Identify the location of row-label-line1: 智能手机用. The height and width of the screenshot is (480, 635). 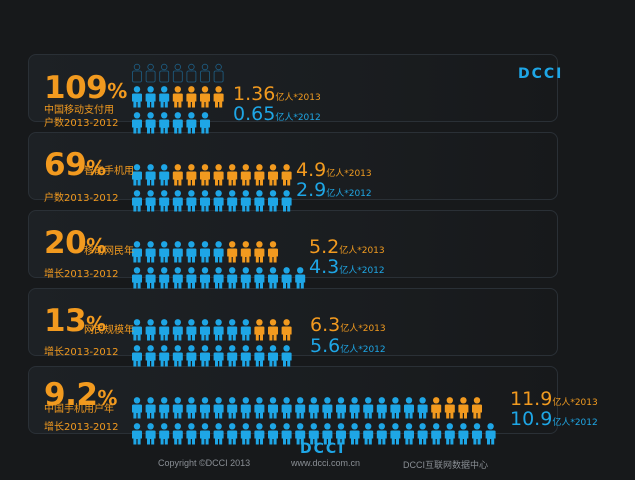
(109, 171).